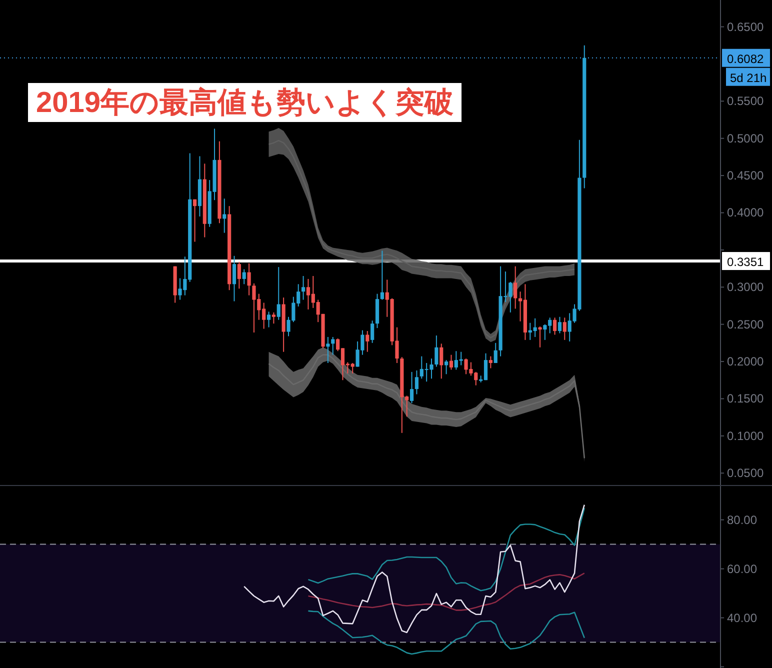 The height and width of the screenshot is (668, 772). What do you see at coordinates (745, 324) in the screenshot?
I see `y-tick-label: 0.2500` at bounding box center [745, 324].